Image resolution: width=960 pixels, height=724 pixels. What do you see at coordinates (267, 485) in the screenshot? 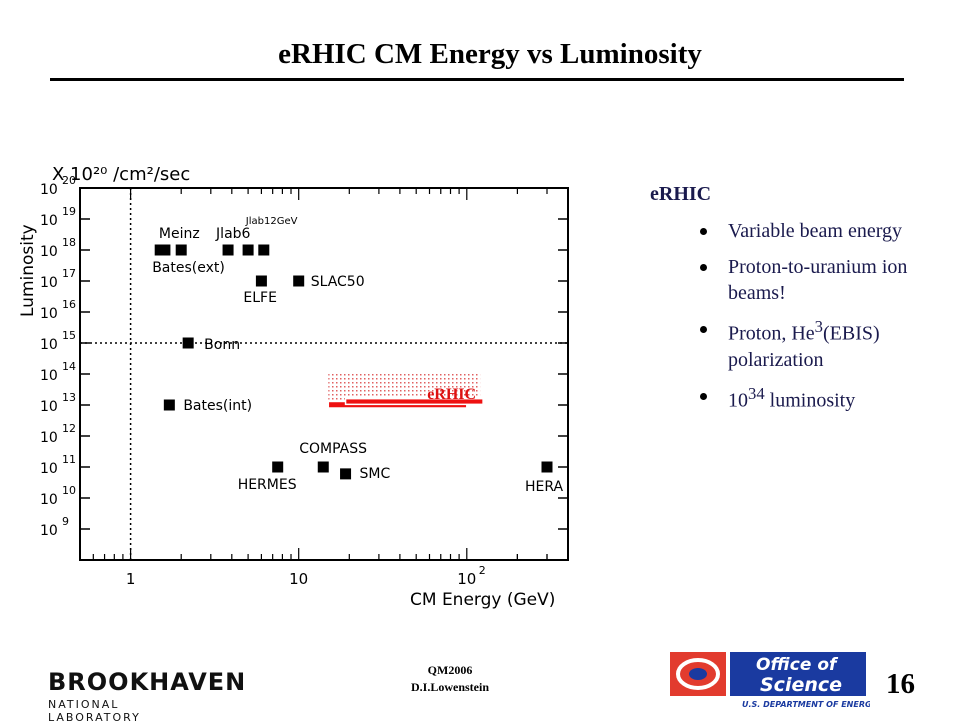
I see `data-point-label: HERMES` at bounding box center [267, 485].